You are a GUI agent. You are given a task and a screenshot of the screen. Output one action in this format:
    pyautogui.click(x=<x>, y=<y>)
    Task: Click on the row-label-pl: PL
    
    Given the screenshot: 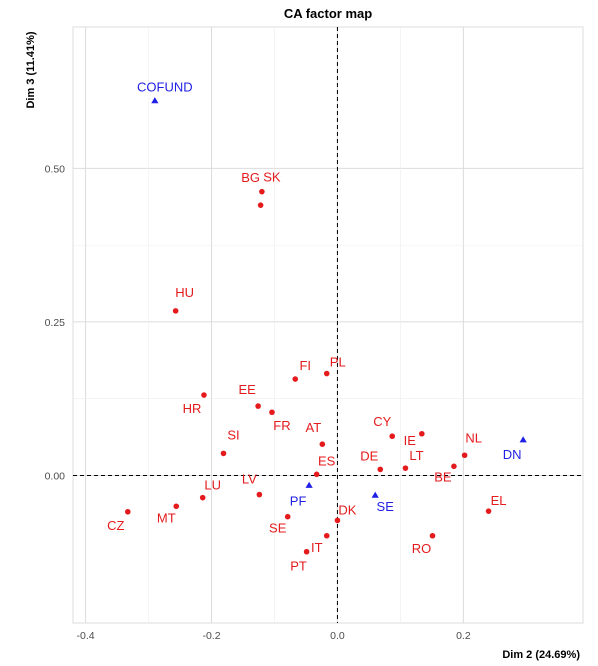 What is the action you would take?
    pyautogui.click(x=338, y=362)
    